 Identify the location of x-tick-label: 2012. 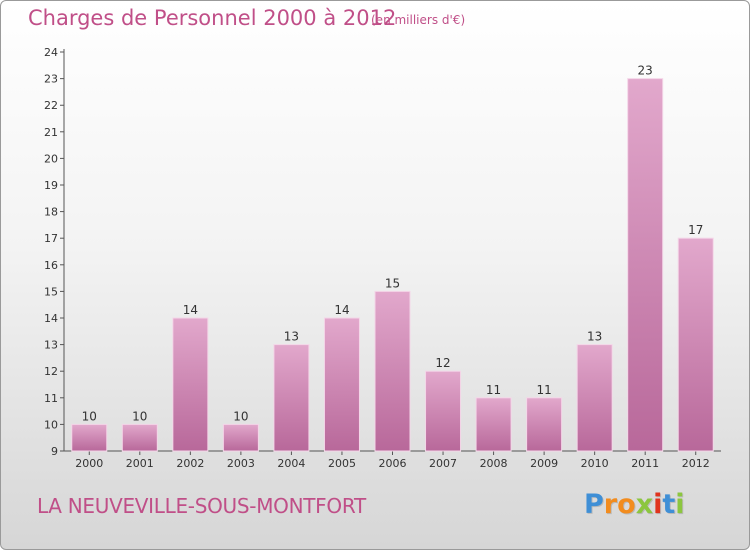
(696, 463).